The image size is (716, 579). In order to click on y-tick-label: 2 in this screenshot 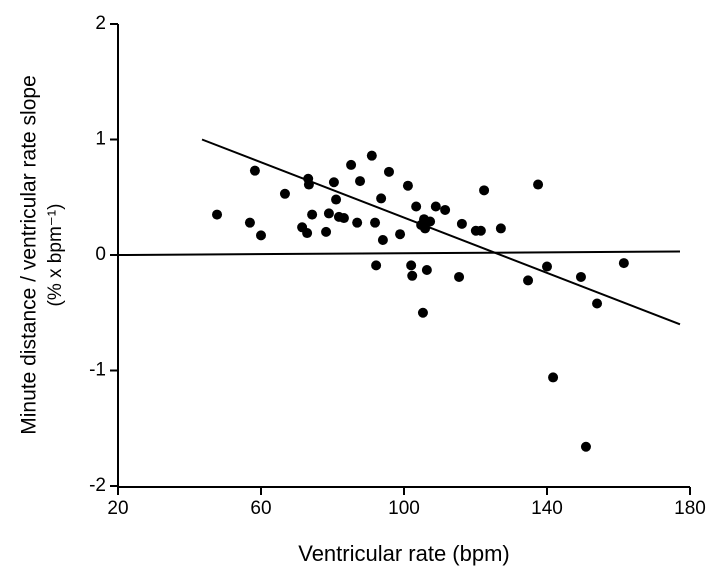, I will do `click(100, 23)`.